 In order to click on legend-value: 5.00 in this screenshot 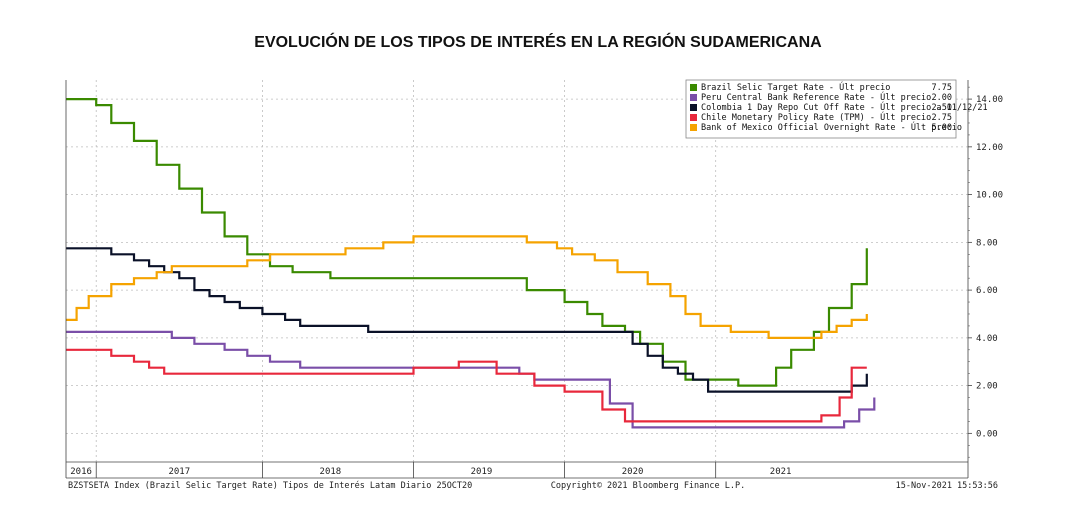, I will do `click(942, 128)`.